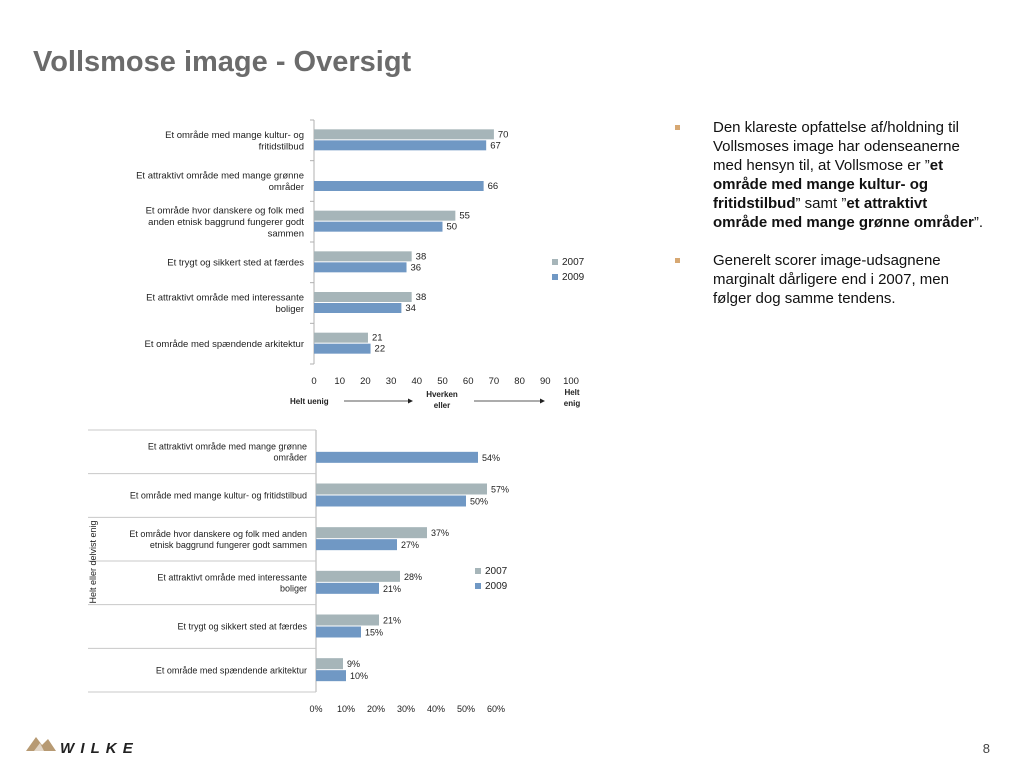 The height and width of the screenshot is (768, 1024). I want to click on bullet-1-part-3: ” samt ”, so click(821, 203).